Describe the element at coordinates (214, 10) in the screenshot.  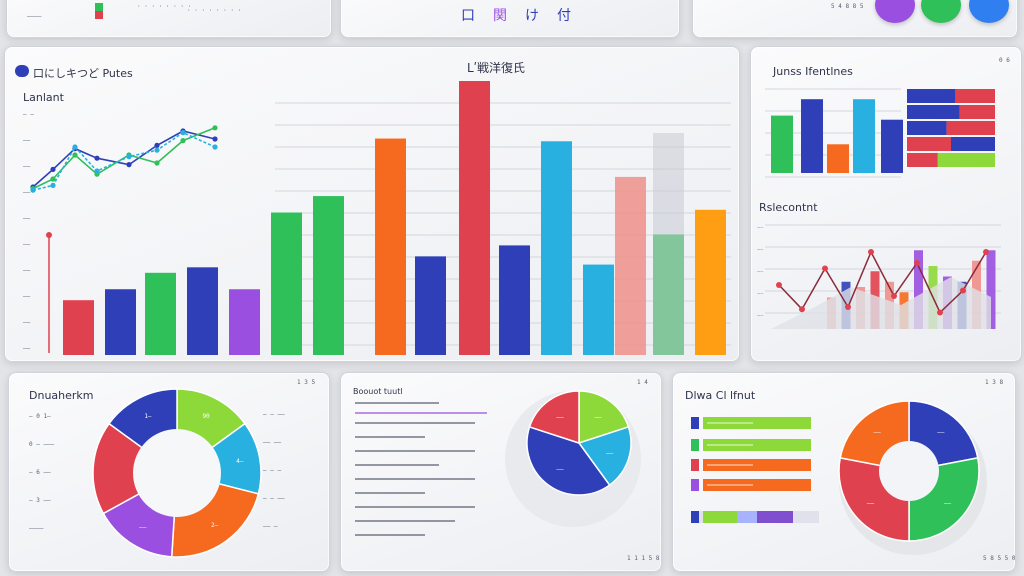
I see `top-left-ticks: · · · · · · · ·` at that location.